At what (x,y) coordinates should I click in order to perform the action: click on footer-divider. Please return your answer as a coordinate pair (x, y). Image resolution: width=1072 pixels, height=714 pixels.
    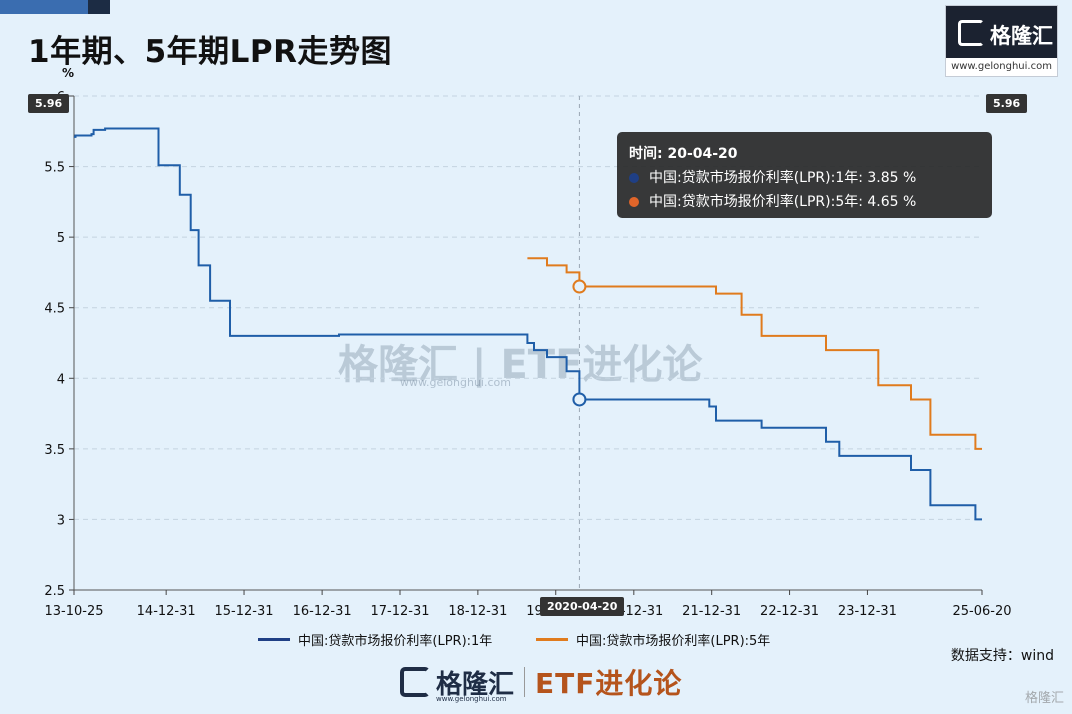
    Looking at the image, I should click on (525, 682).